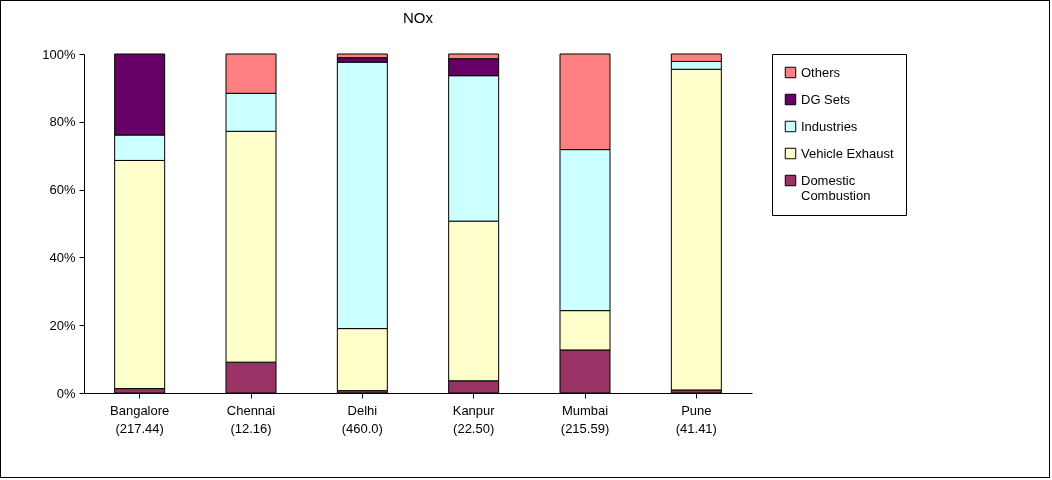 The image size is (1052, 480). I want to click on legend-label: Others, so click(821, 72).